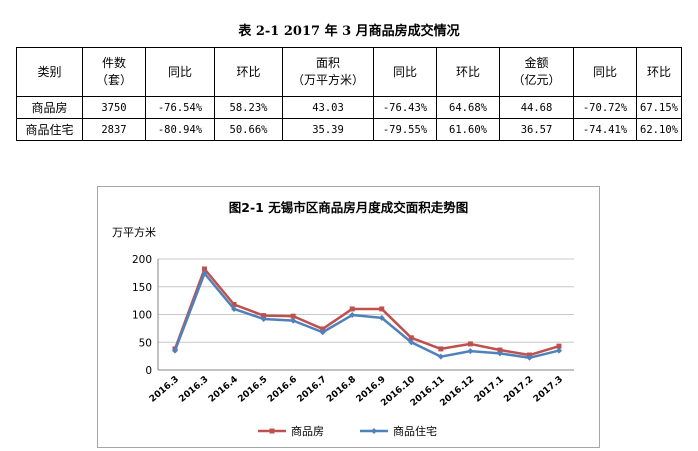  I want to click on y-tick-label: 50, so click(145, 343).